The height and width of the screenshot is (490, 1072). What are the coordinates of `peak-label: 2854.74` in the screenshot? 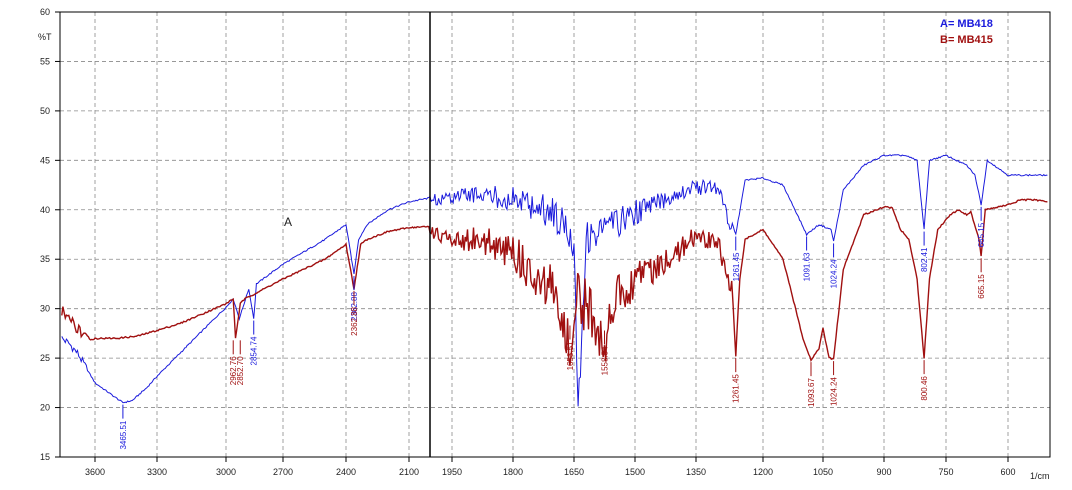 It's located at (254, 350).